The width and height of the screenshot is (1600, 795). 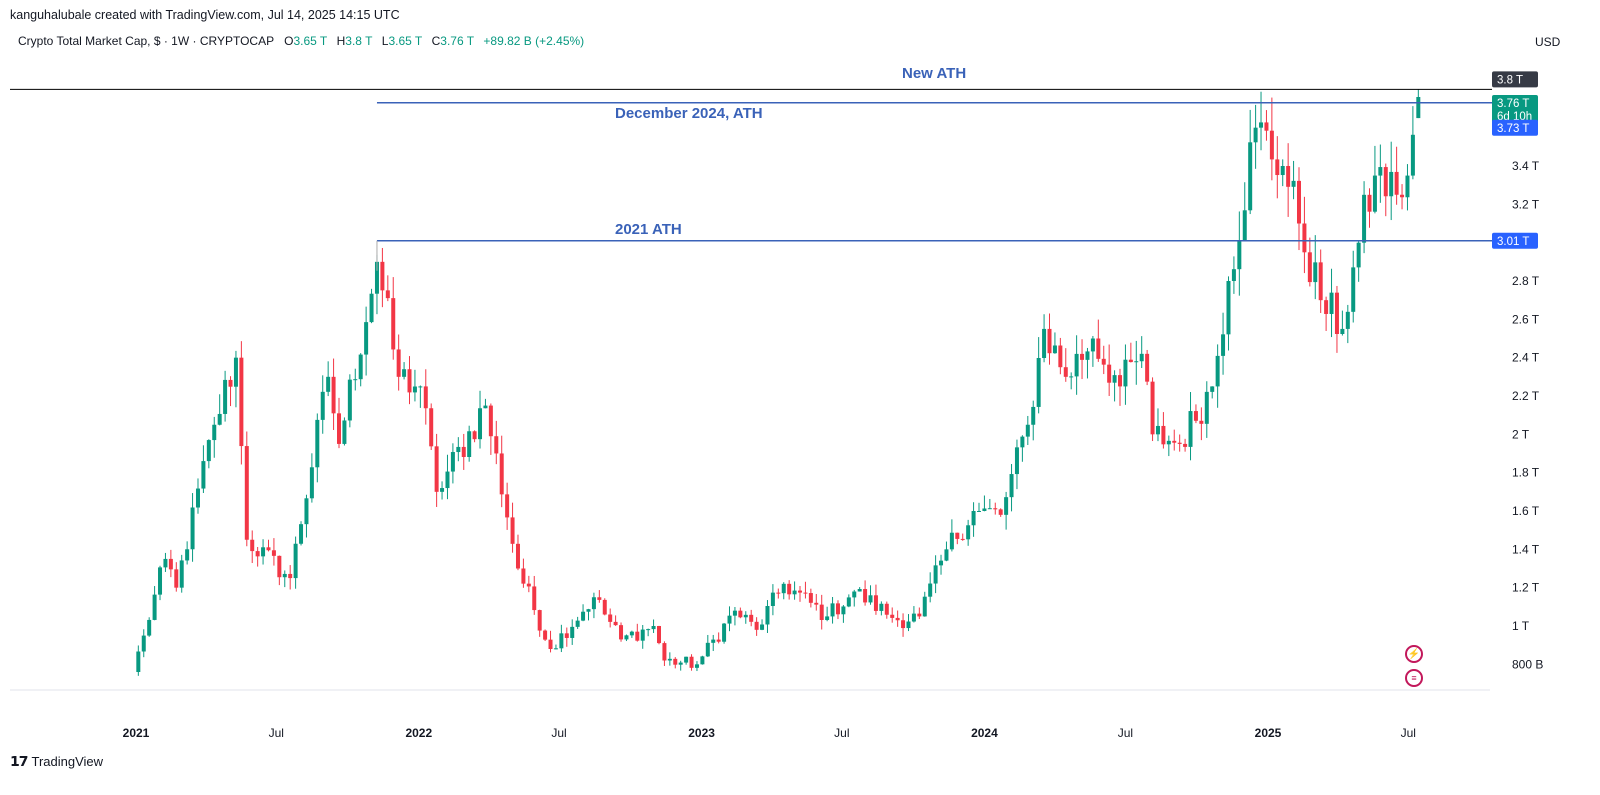 What do you see at coordinates (1515, 79) in the screenshot?
I see `high-price-tag-bg` at bounding box center [1515, 79].